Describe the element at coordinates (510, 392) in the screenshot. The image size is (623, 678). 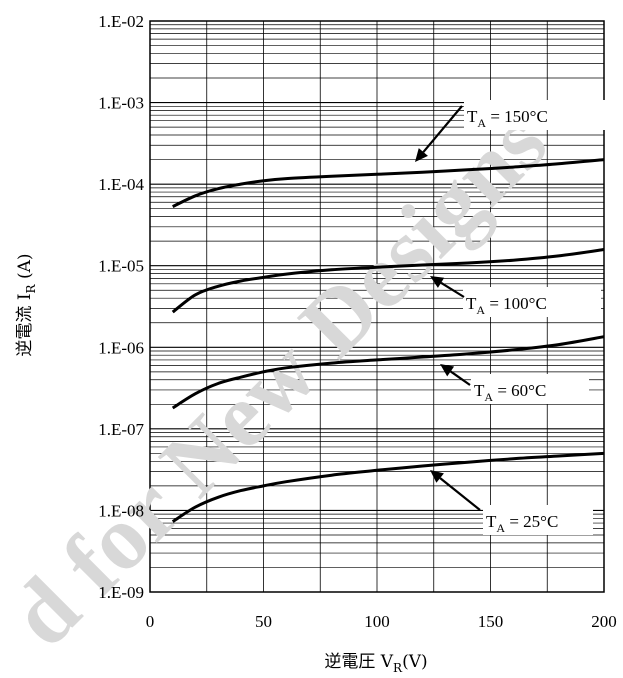
I see `series-label: TA = 60°C` at that location.